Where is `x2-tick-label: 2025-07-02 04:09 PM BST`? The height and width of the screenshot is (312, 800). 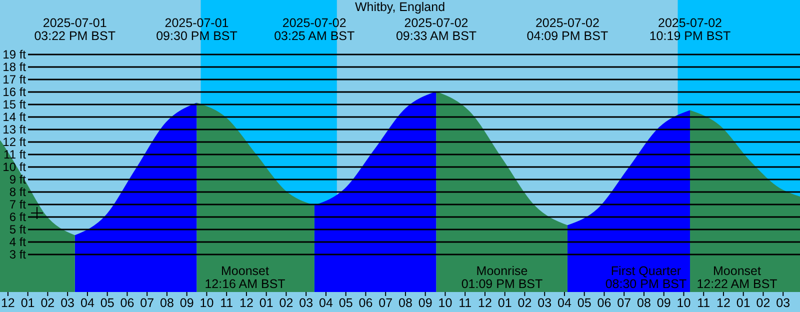 x2-tick-label: 2025-07-02 04:09 PM BST is located at coordinates (567, 29).